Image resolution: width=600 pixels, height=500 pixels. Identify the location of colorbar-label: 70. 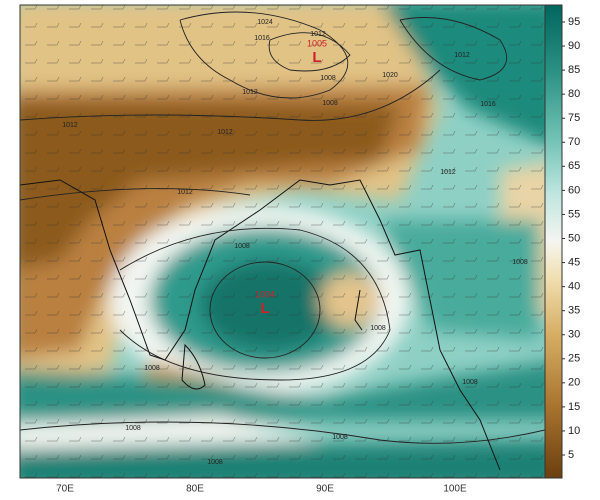
(574, 142).